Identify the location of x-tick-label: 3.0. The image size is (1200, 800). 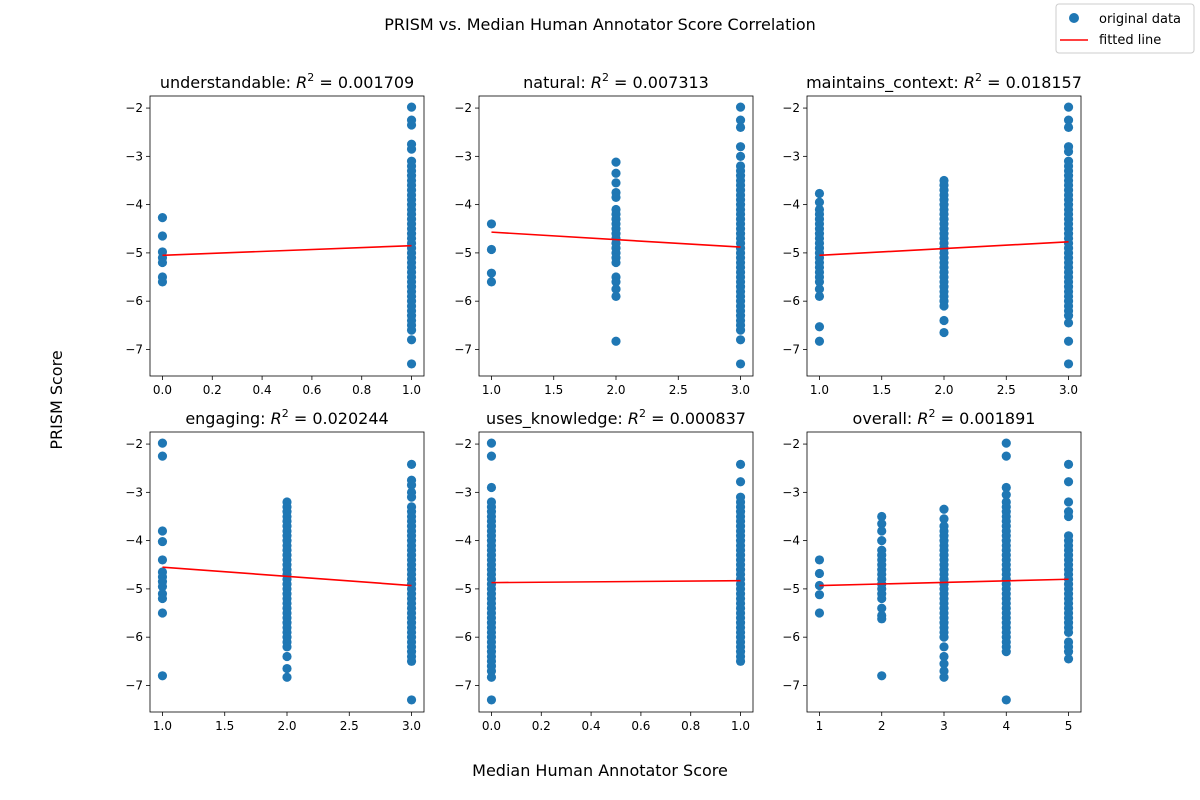
(1068, 390).